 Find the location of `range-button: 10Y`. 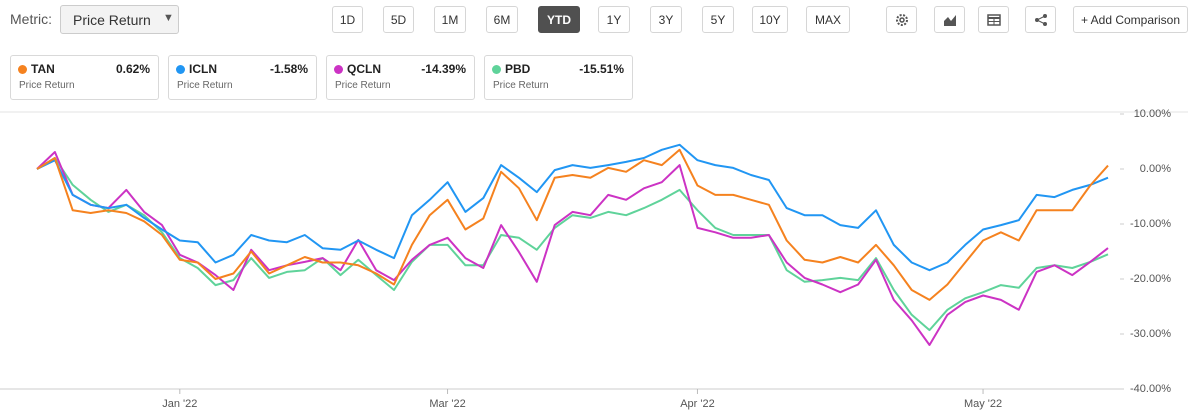

range-button: 10Y is located at coordinates (770, 19).